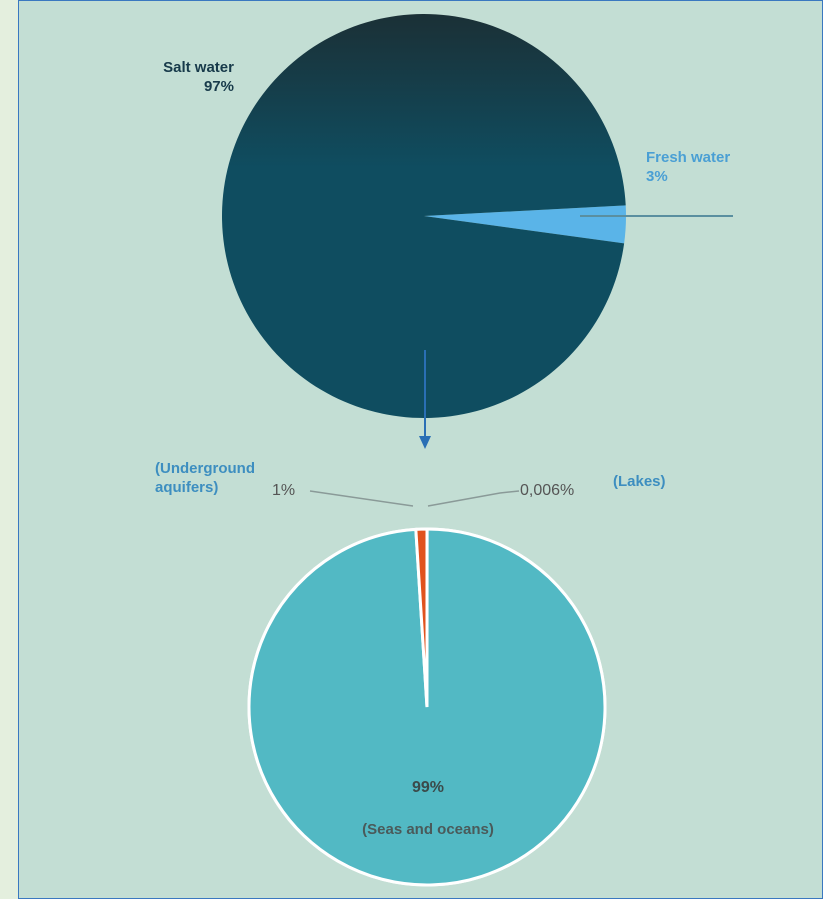 Image resolution: width=823 pixels, height=899 pixels. I want to click on arrow-head, so click(425, 442).